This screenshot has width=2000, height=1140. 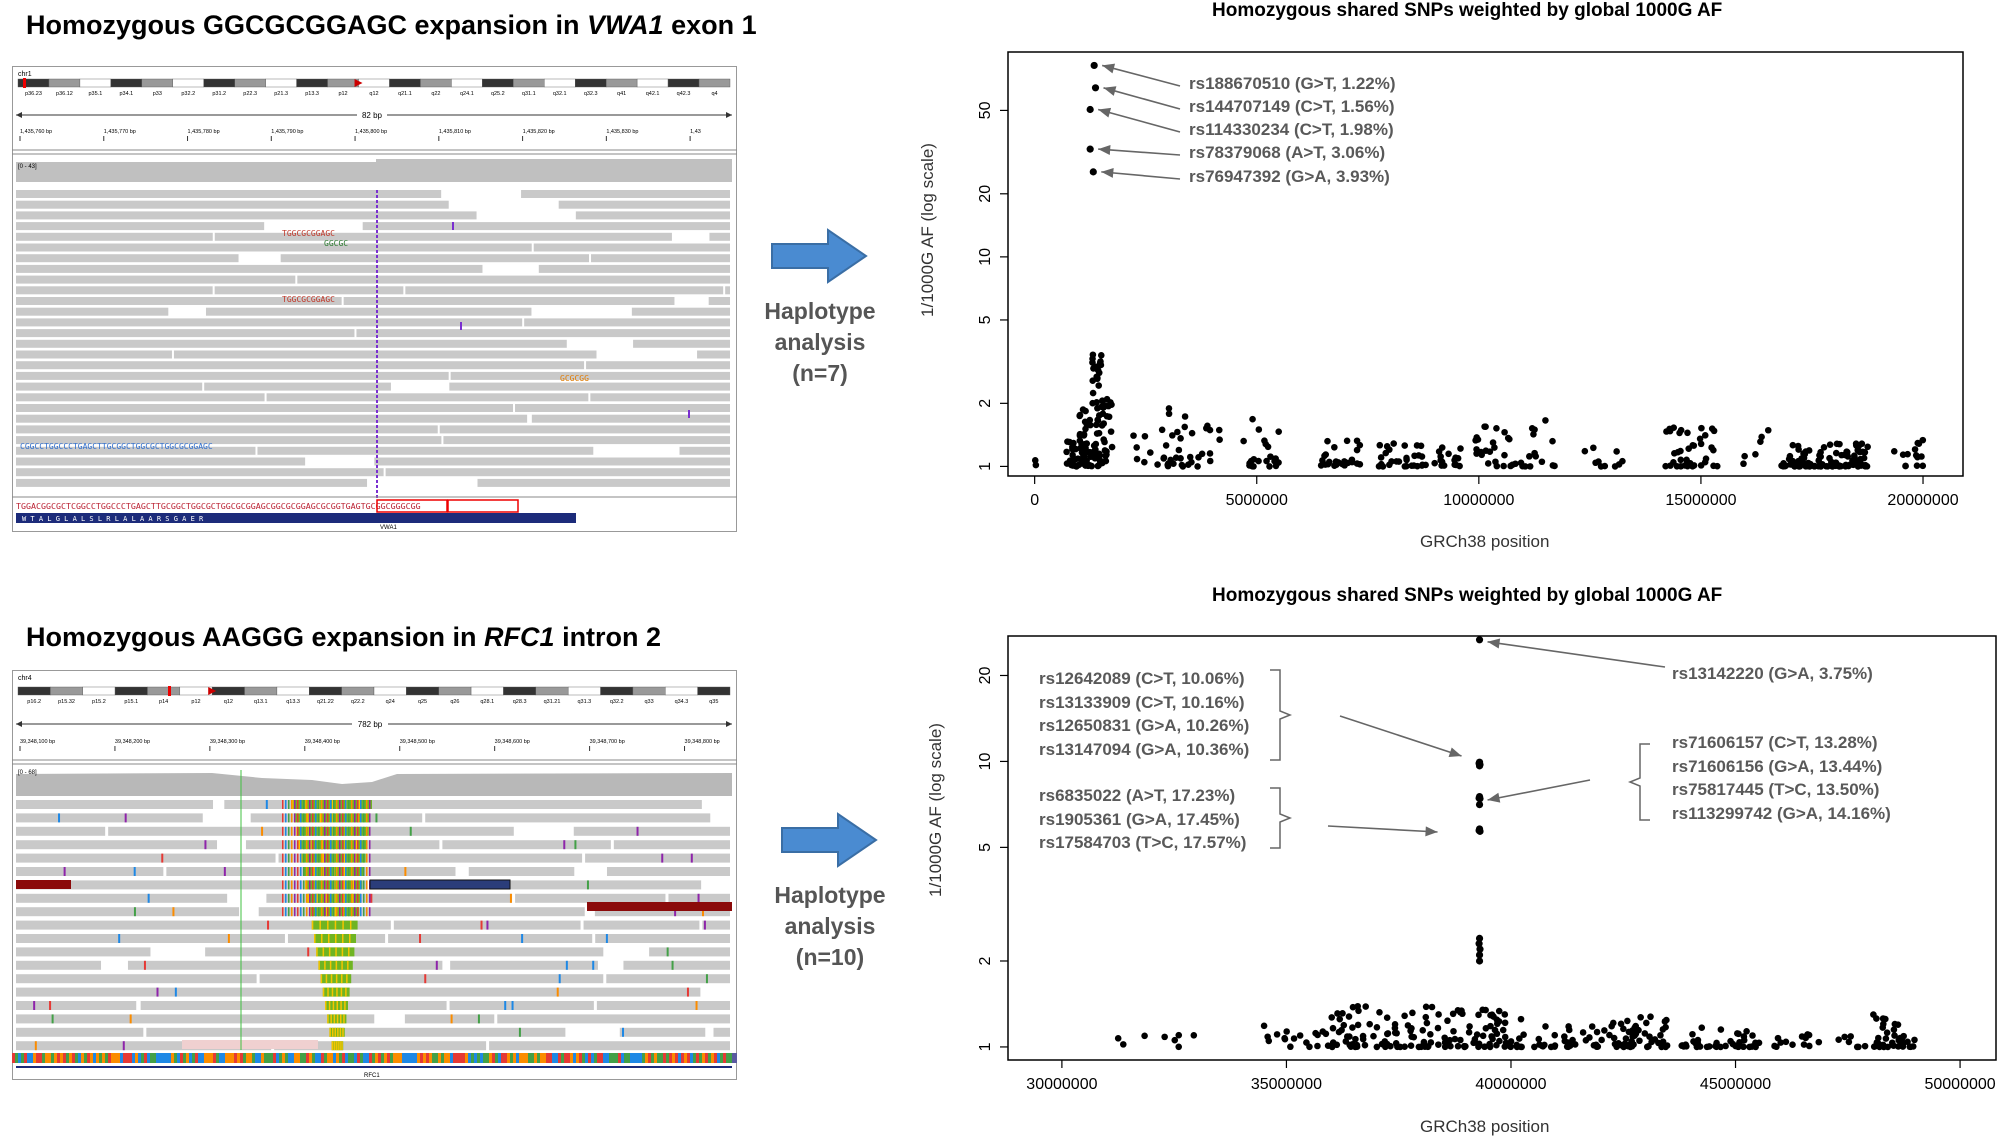 What do you see at coordinates (422, 702) in the screenshot?
I see `band-label: q25` at bounding box center [422, 702].